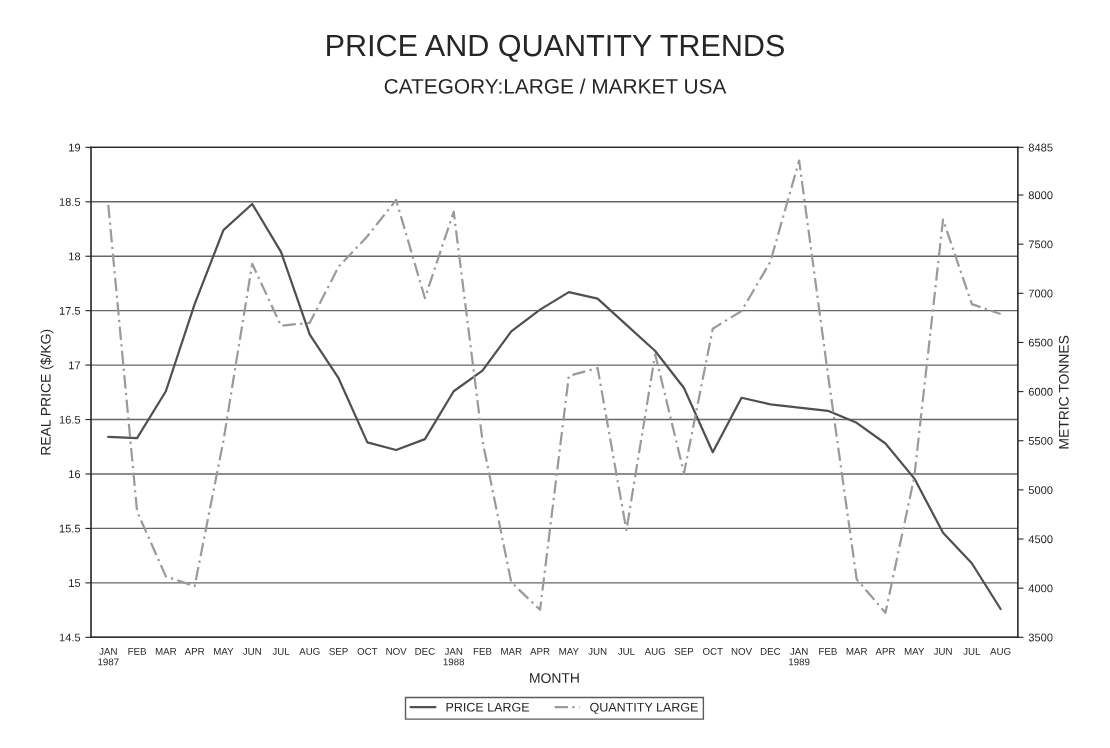  Describe the element at coordinates (70, 528) in the screenshot. I see `y-tick-label: 15.5` at that location.